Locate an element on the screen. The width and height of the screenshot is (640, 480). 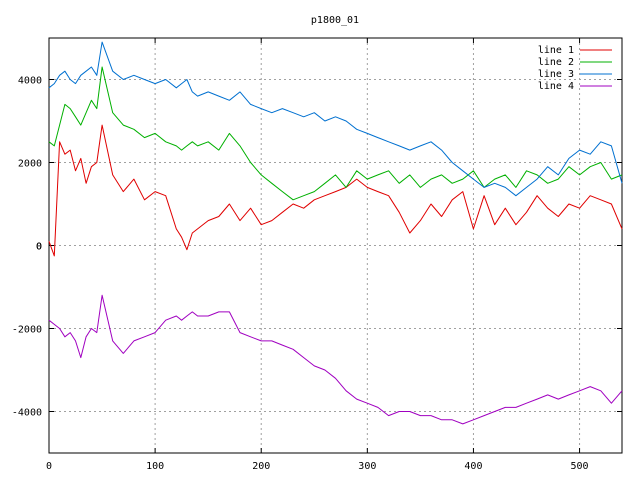
y-tick-label: 0 is located at coordinates (39, 247).